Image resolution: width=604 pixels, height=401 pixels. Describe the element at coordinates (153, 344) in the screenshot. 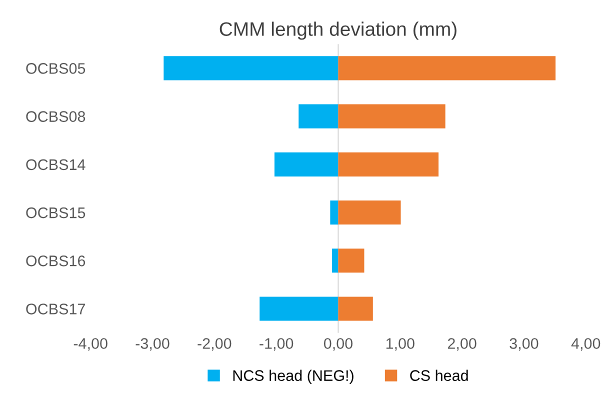

I see `x-tick-label: -3,00` at that location.